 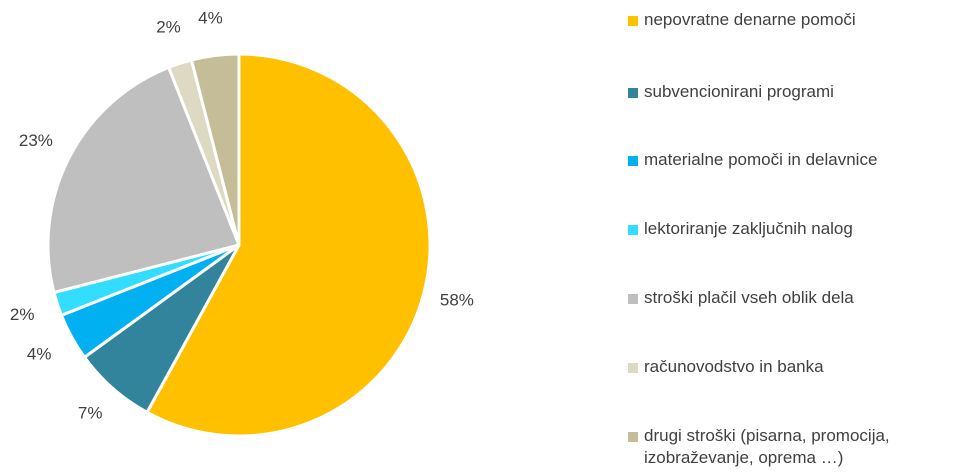 I want to click on data-label-nepovratne-denarne-pomoci: 58%, so click(x=457, y=299).